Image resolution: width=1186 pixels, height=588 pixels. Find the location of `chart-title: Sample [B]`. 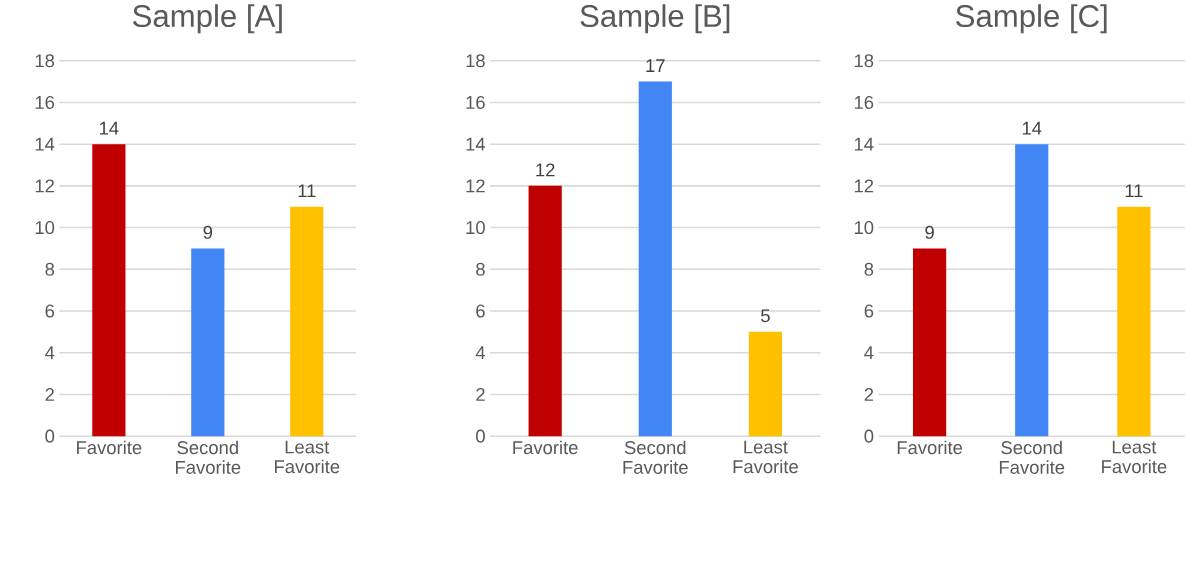

chart-title: Sample [B] is located at coordinates (655, 19).